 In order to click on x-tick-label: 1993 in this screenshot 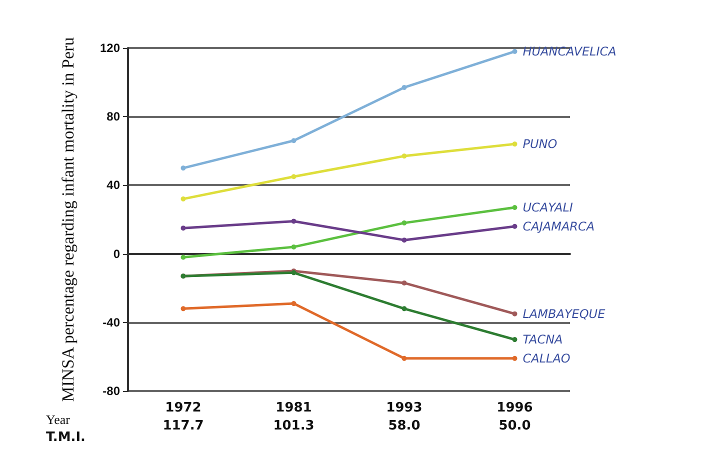, I will do `click(404, 408)`.